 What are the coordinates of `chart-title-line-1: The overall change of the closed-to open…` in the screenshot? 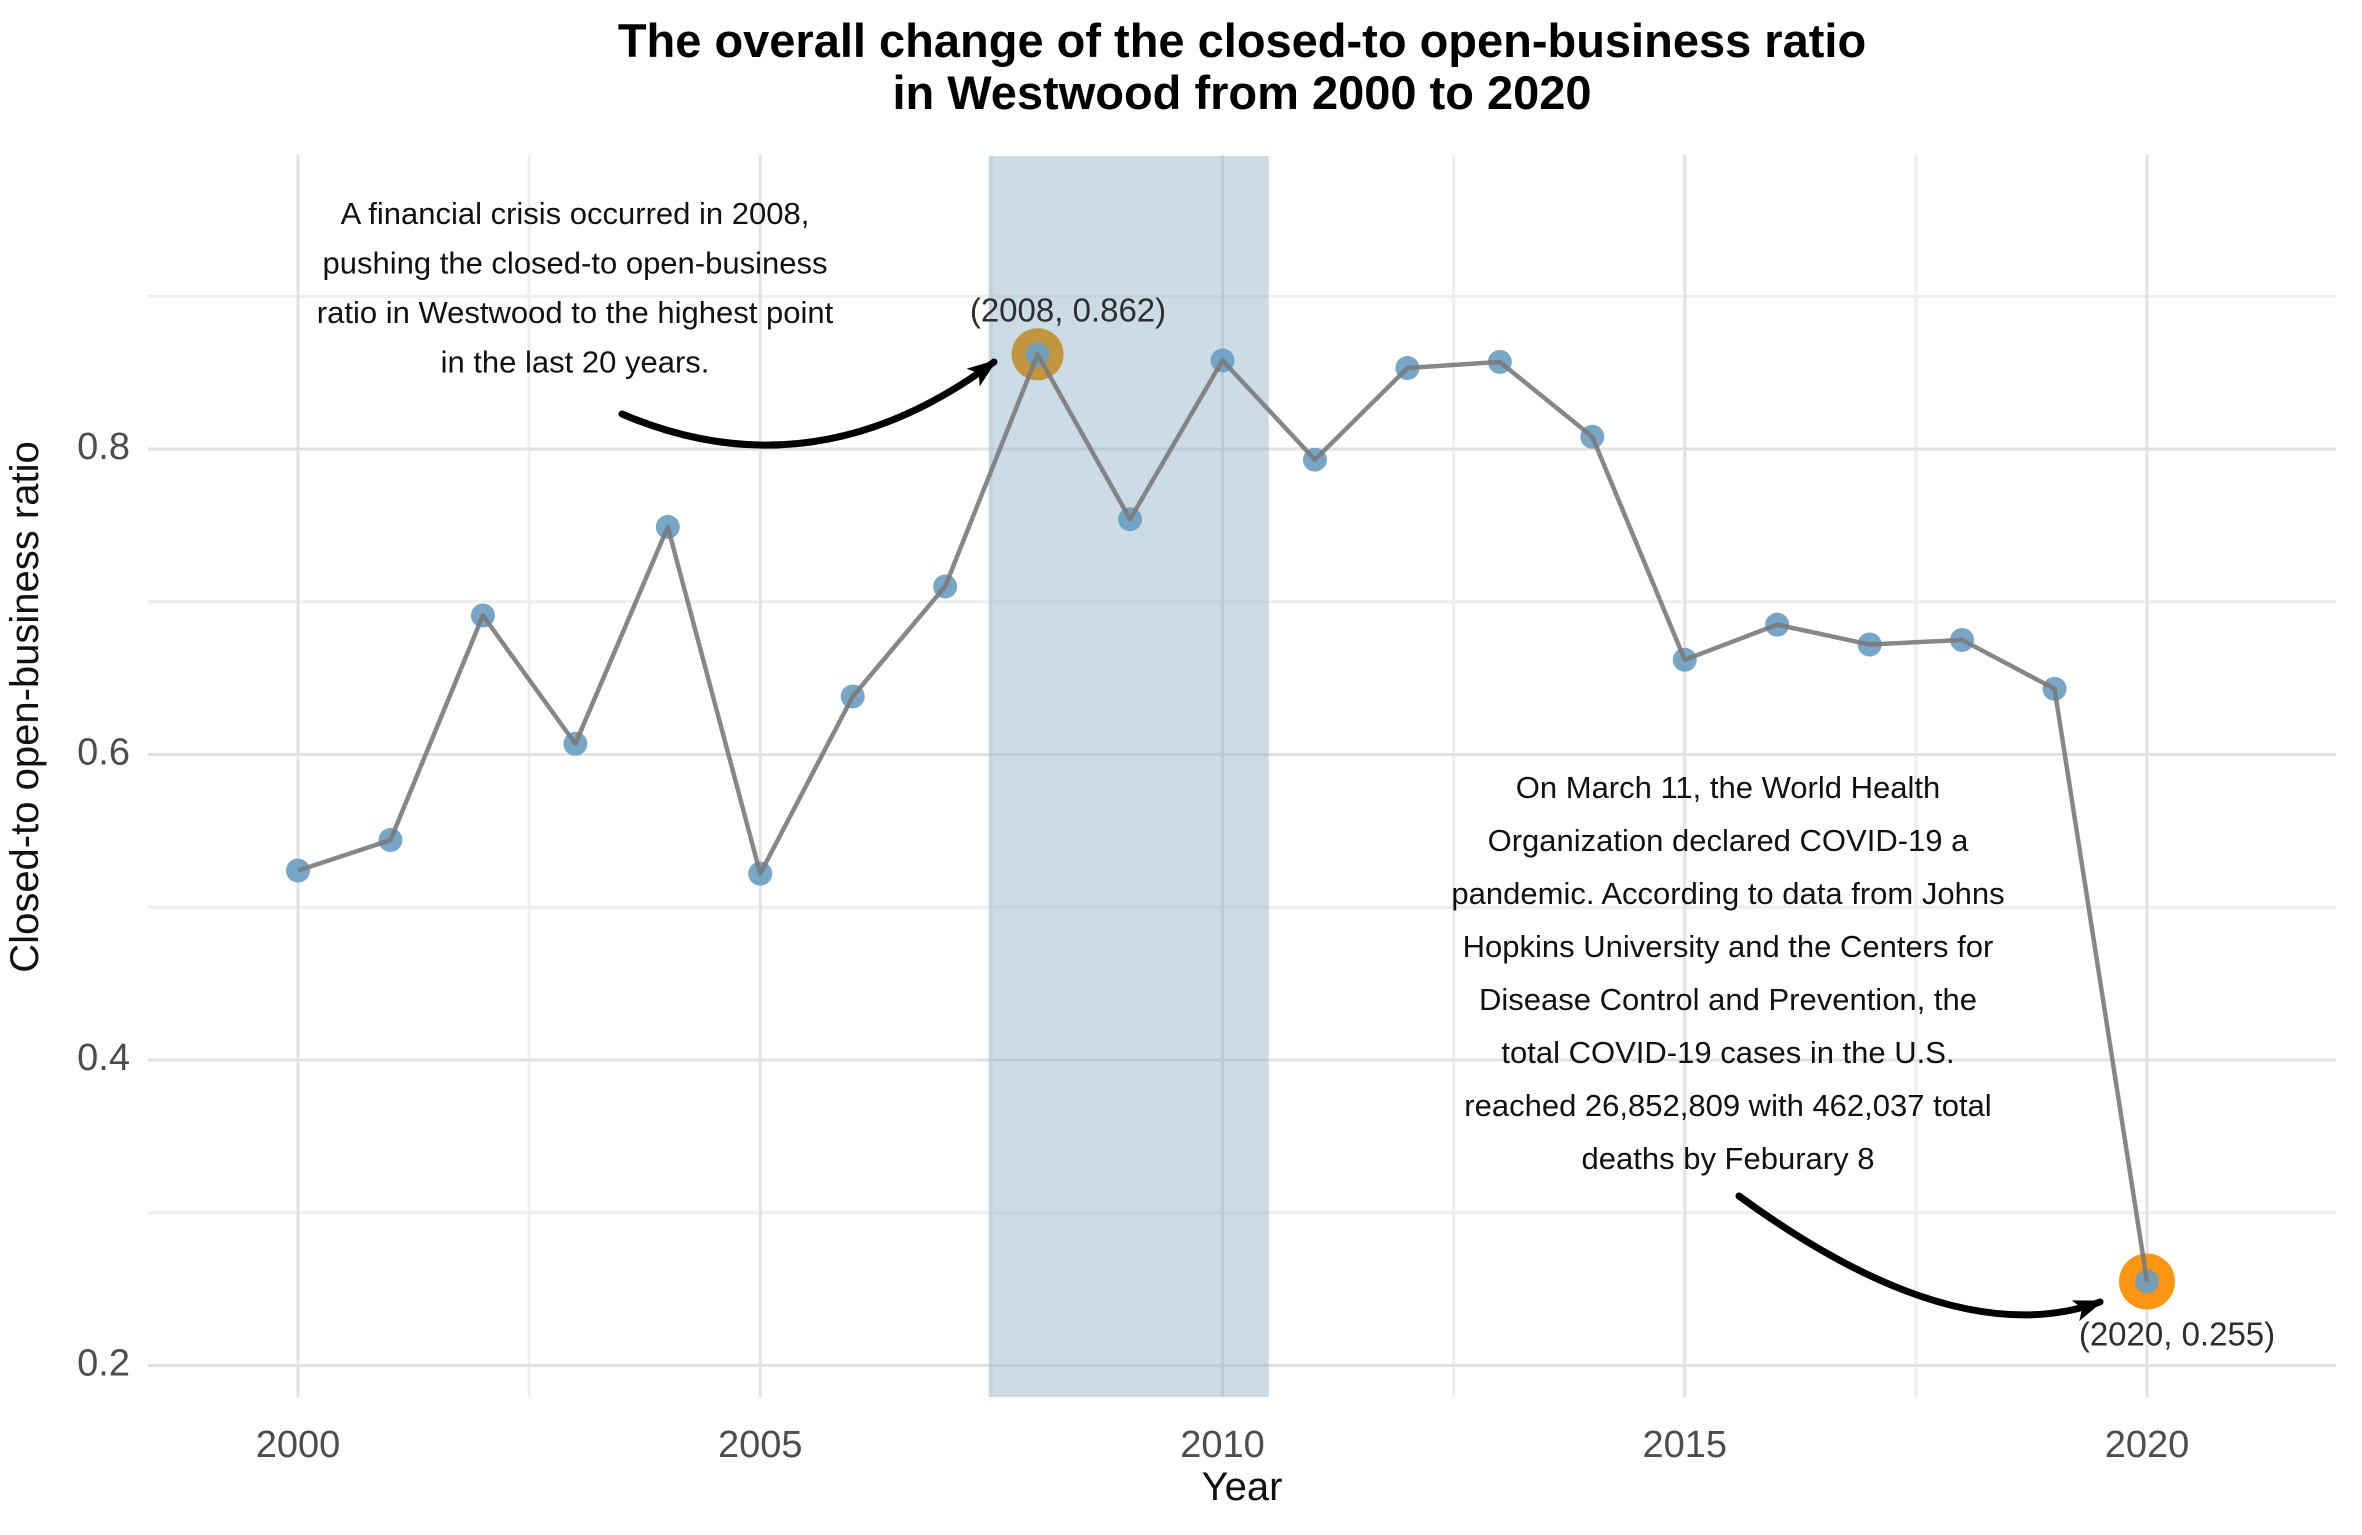 It's located at (1242, 40).